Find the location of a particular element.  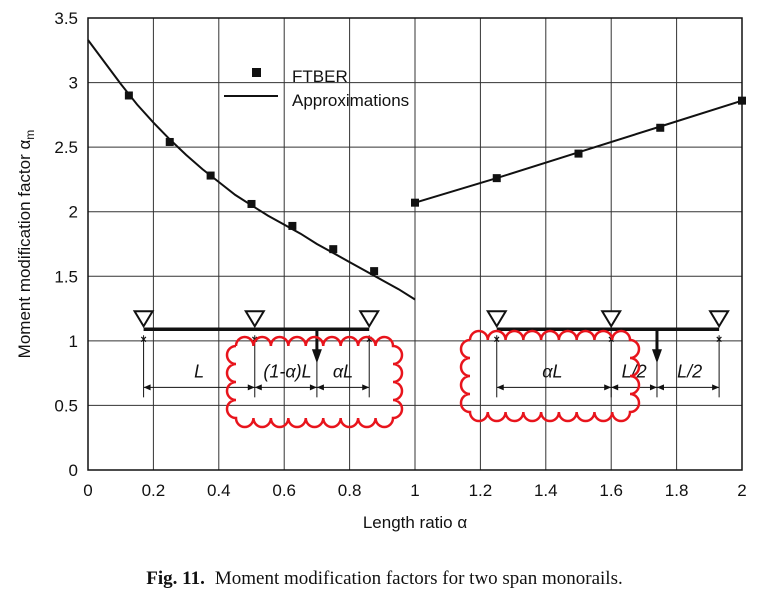

x-tick-label: 0 is located at coordinates (87, 490).